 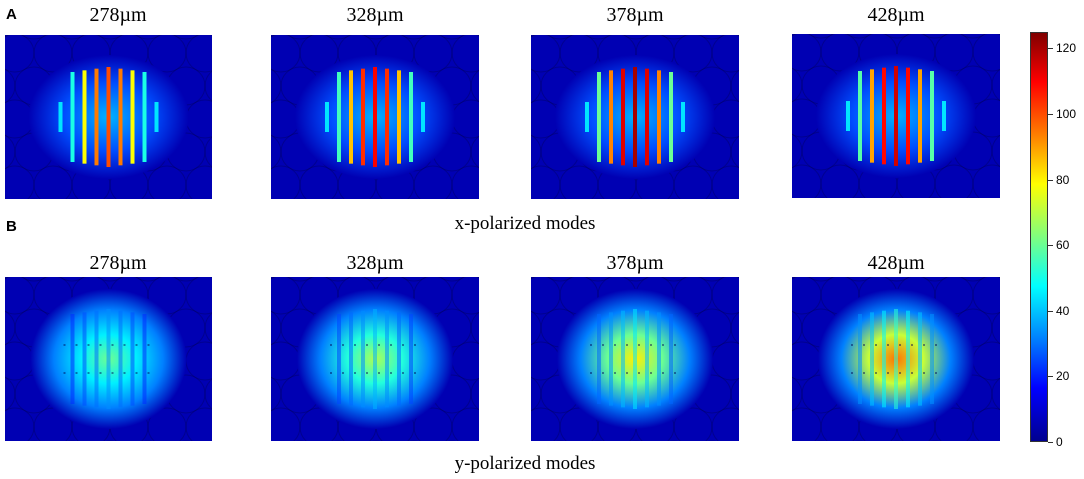 I want to click on panel-b-label: B, so click(x=11, y=226).